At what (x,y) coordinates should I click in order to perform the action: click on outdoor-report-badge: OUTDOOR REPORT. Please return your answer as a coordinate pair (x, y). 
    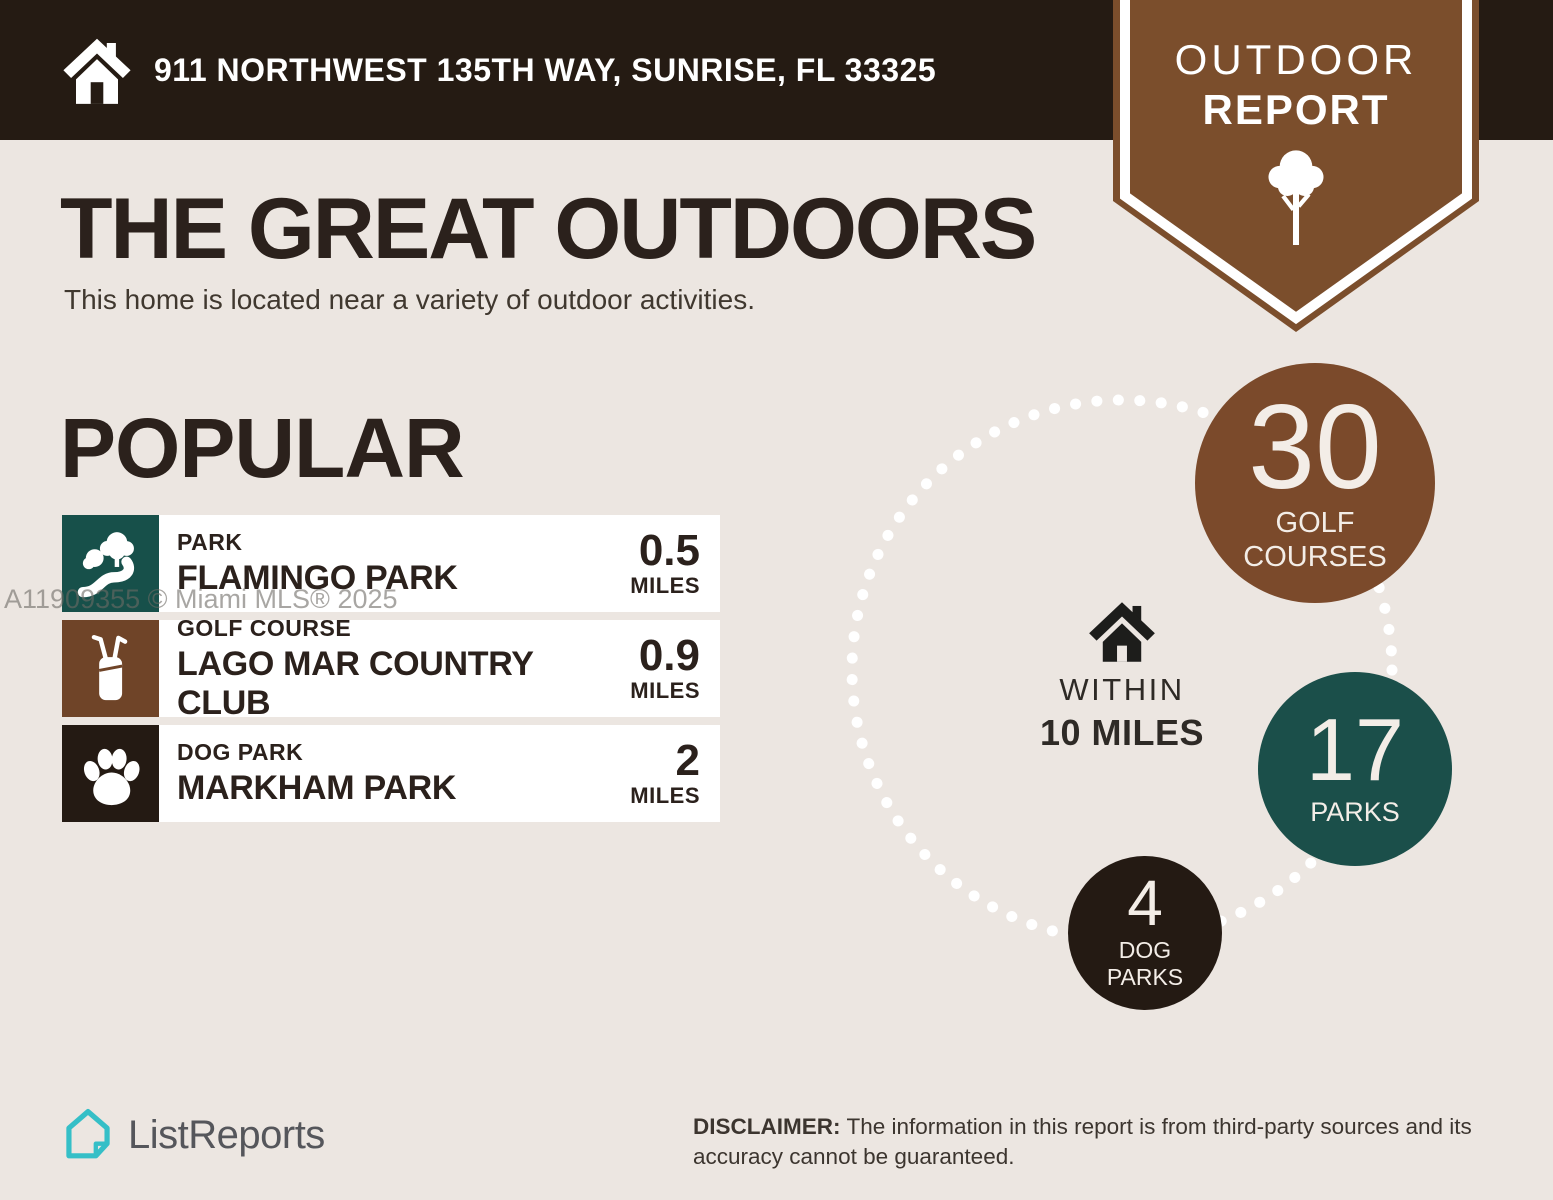
    Looking at the image, I should click on (1296, 166).